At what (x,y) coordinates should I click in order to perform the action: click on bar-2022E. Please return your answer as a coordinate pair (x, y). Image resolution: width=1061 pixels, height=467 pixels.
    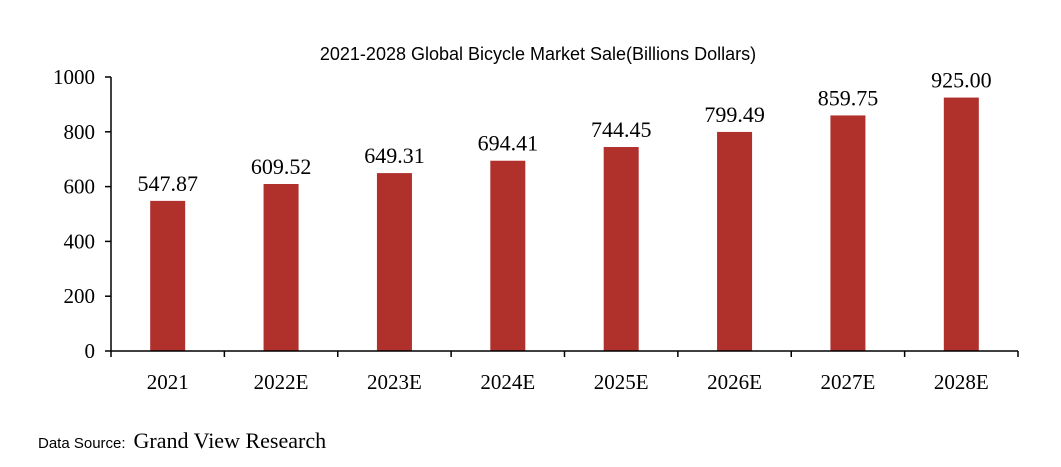
    Looking at the image, I should click on (281, 267).